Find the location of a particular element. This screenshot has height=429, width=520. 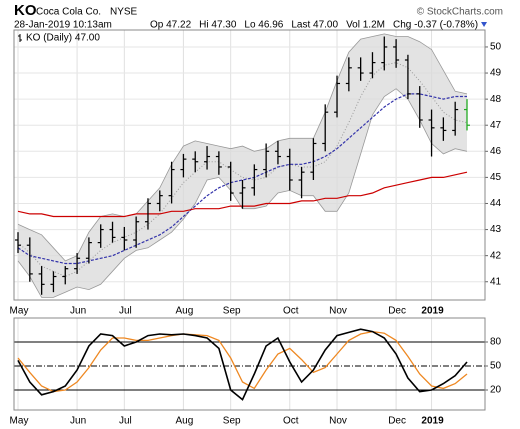

change-icon is located at coordinates (484, 24).